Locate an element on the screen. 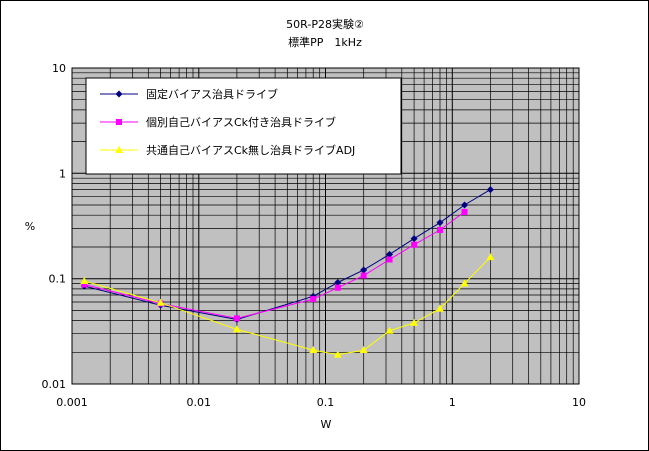 This screenshot has height=451, width=649. y-tick-label: 1 is located at coordinates (62, 173).